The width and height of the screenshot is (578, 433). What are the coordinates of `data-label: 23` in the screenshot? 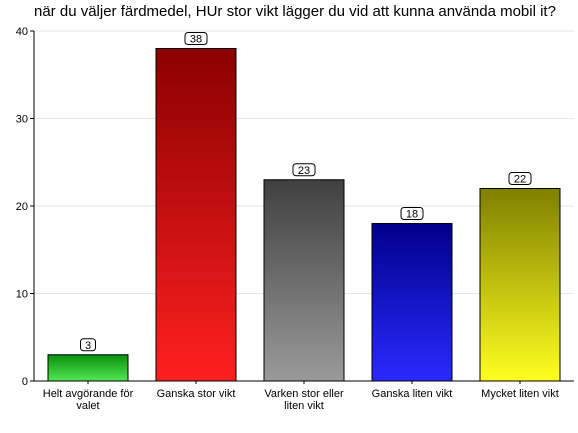 It's located at (304, 171).